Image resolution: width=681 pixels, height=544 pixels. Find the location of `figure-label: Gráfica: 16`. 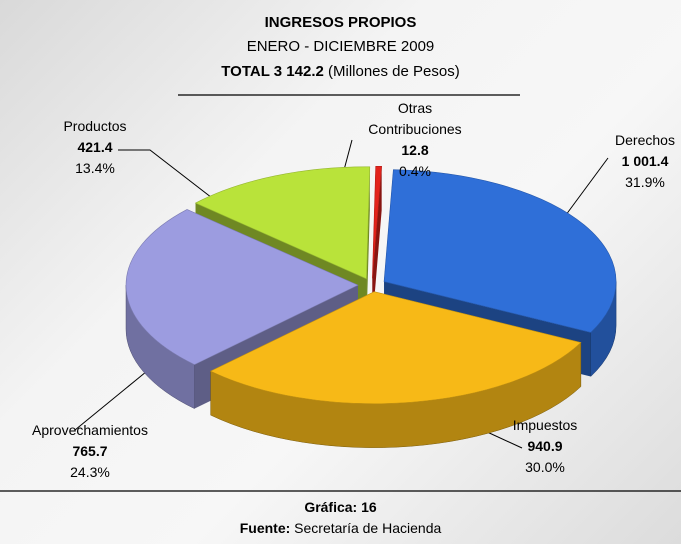

figure-label: Gráfica: 16 is located at coordinates (340, 507).